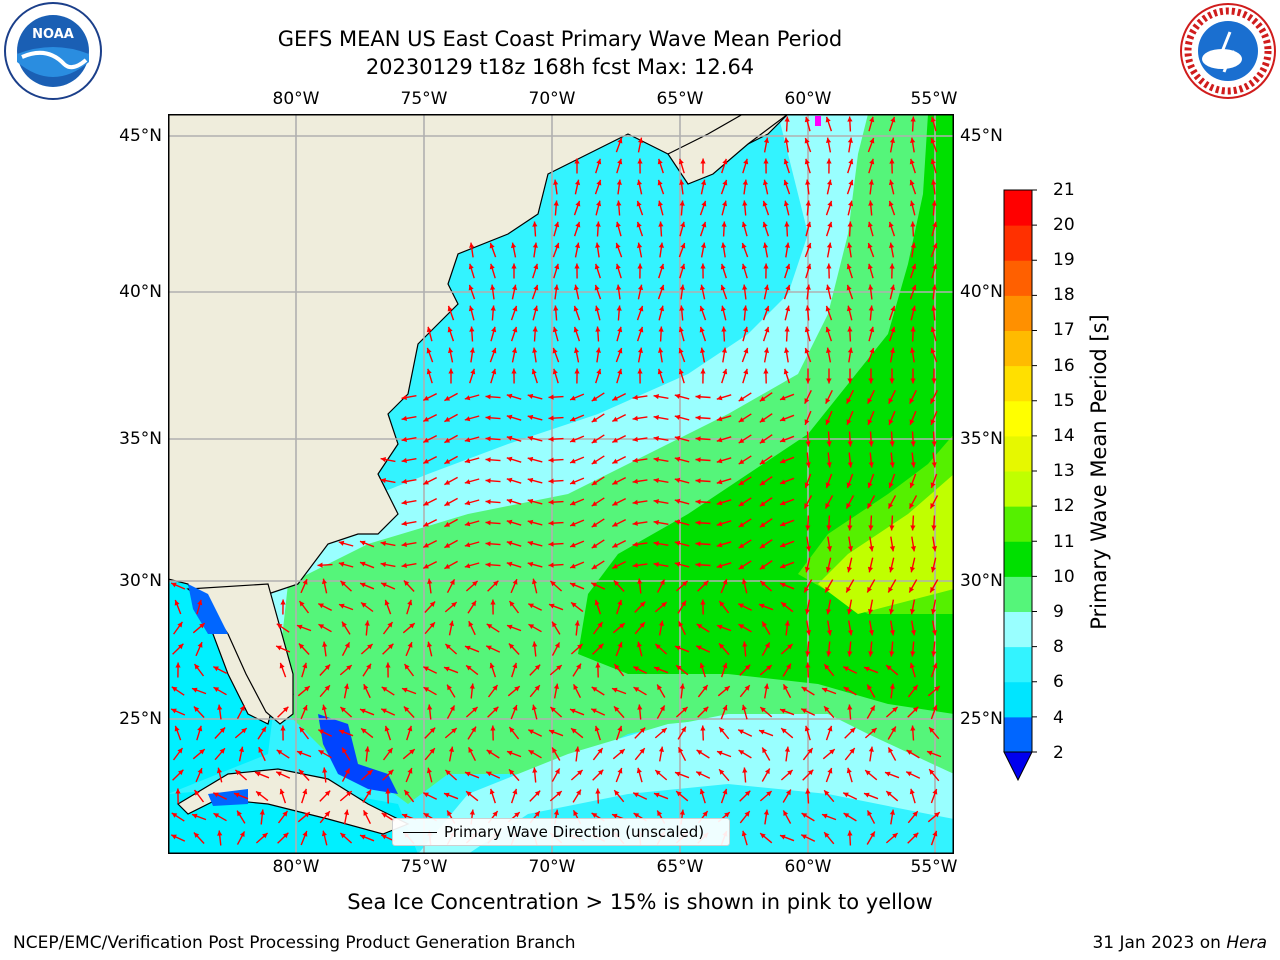  What do you see at coordinates (1064, 577) in the screenshot?
I see `colorbar-tick-10: 10` at bounding box center [1064, 577].